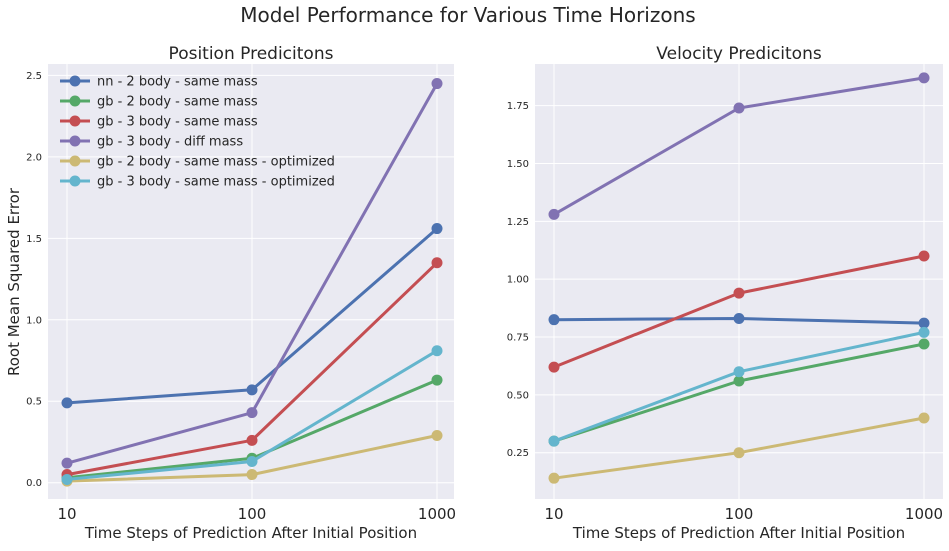 This screenshot has width=949, height=551. What do you see at coordinates (518, 338) in the screenshot?
I see `velocity-y-tick-label: 0.75` at bounding box center [518, 338].